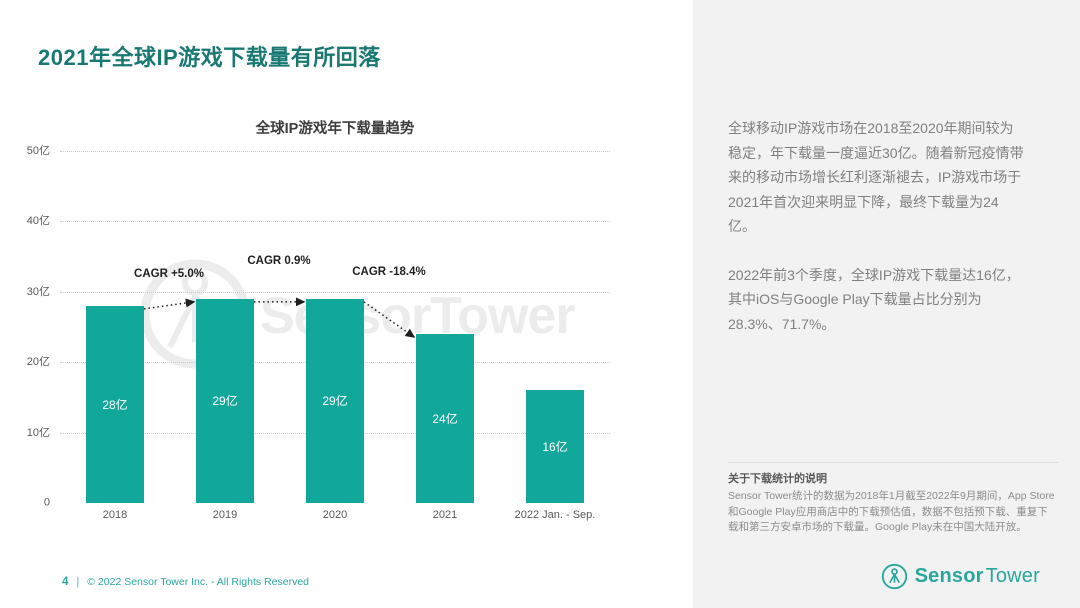 The height and width of the screenshot is (608, 1080). I want to click on cagr-annotation: CAGR 0.9%, so click(279, 260).